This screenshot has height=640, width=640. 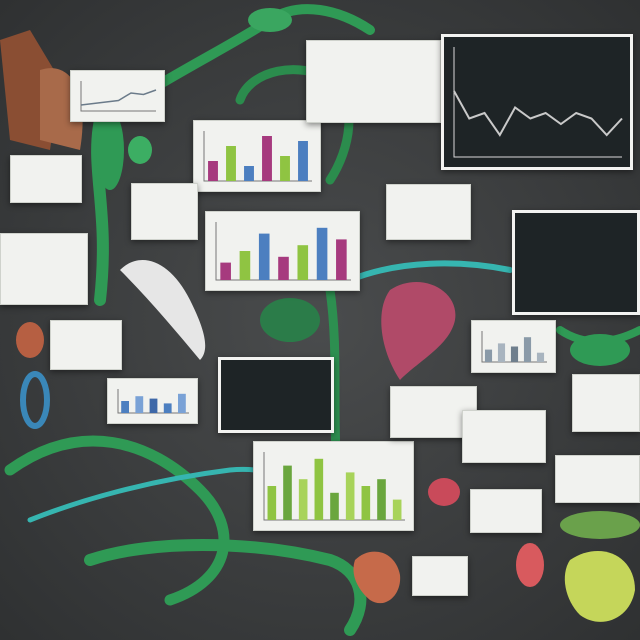 What do you see at coordinates (270, 20) in the screenshot?
I see `leaf-top` at bounding box center [270, 20].